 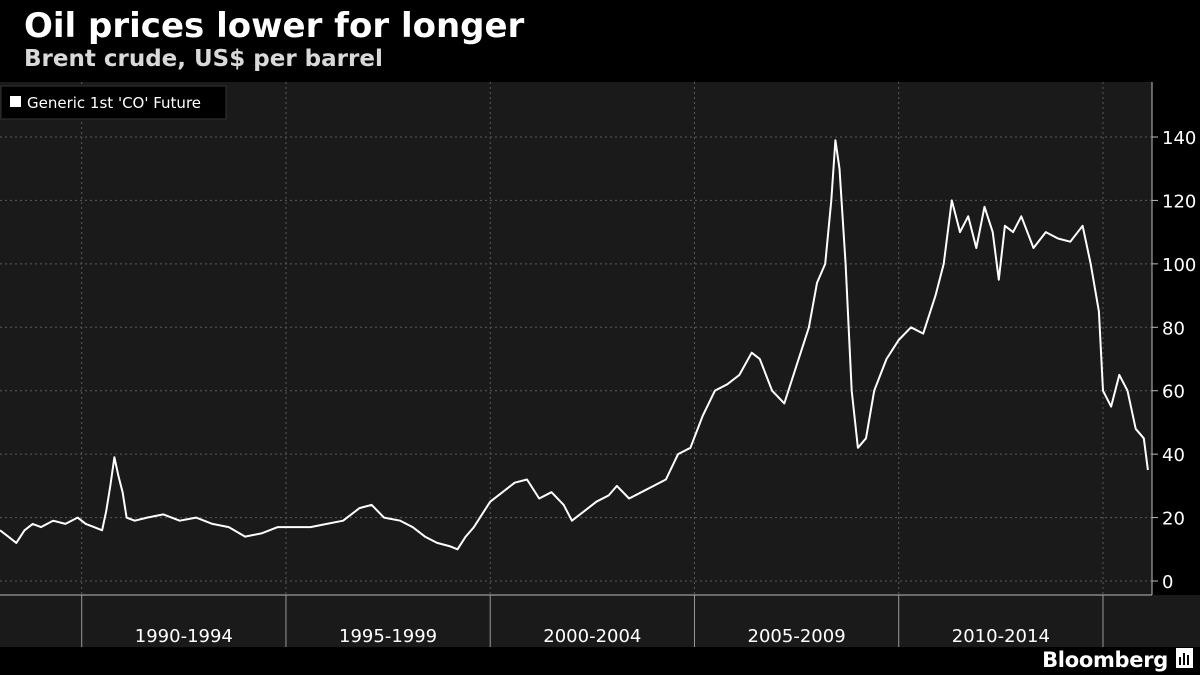 What do you see at coordinates (1105, 660) in the screenshot?
I see `bloomberg-logo-text: Bloomberg` at bounding box center [1105, 660].